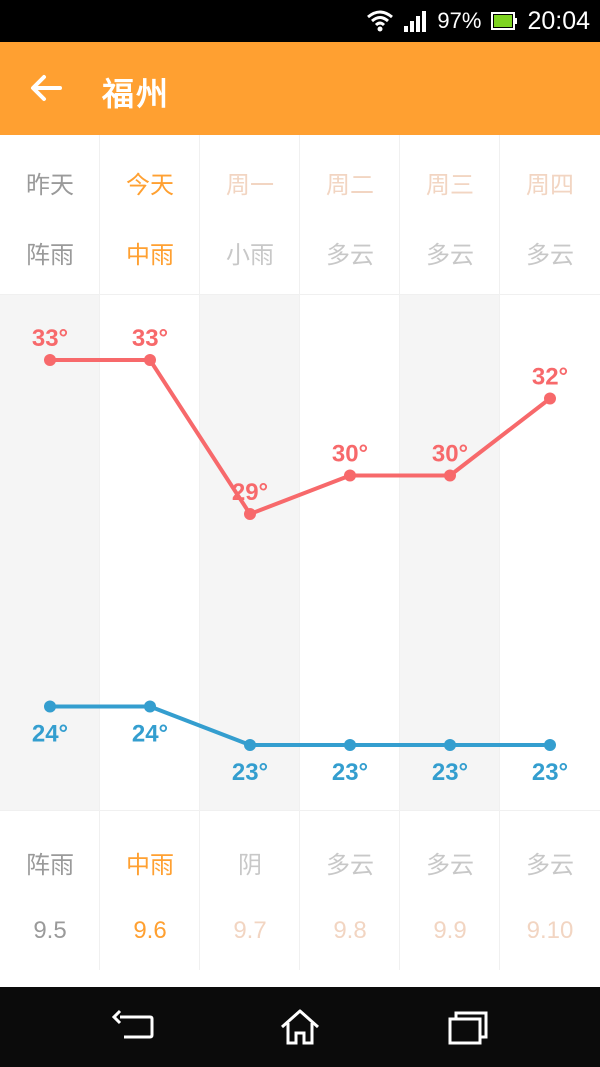 This screenshot has width=600, height=1067. What do you see at coordinates (300, 88) in the screenshot?
I see `app-bar: 福州` at bounding box center [300, 88].